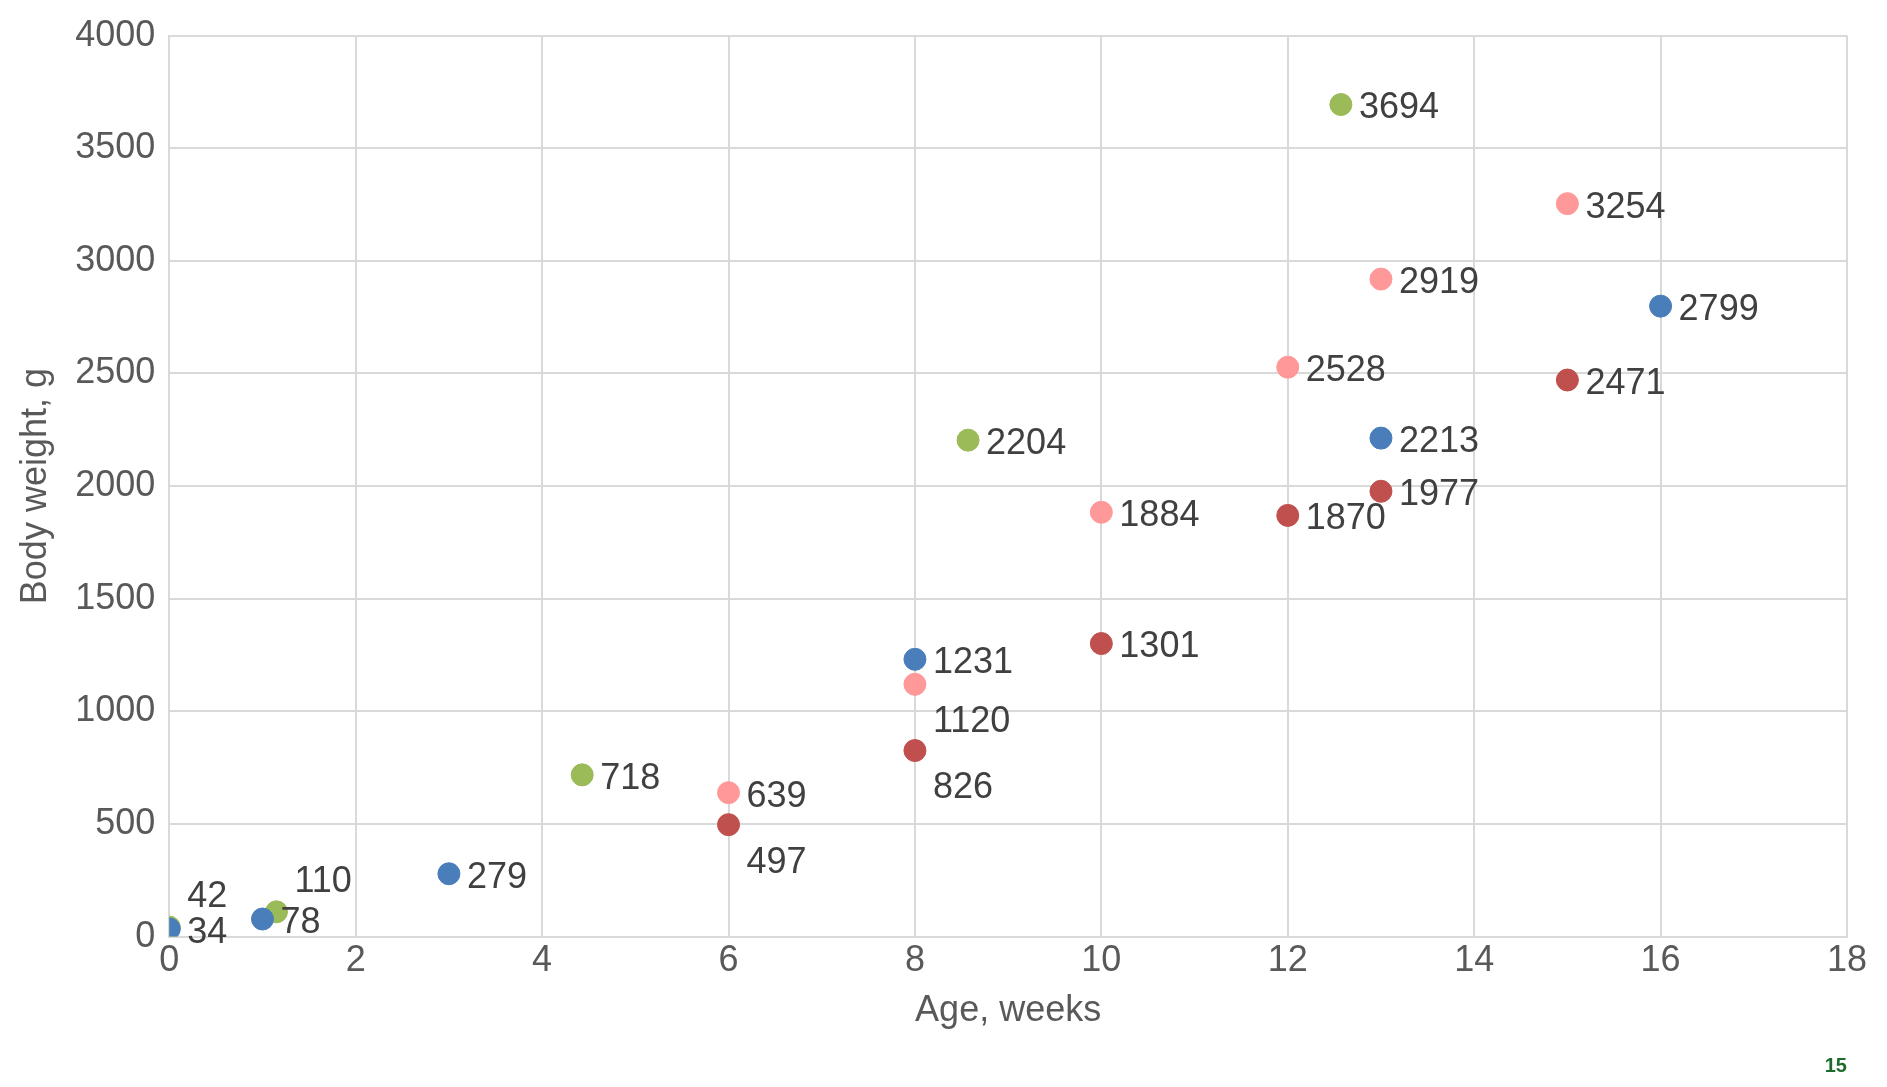  What do you see at coordinates (1026, 442) in the screenshot?
I see `data-label: 2204` at bounding box center [1026, 442].